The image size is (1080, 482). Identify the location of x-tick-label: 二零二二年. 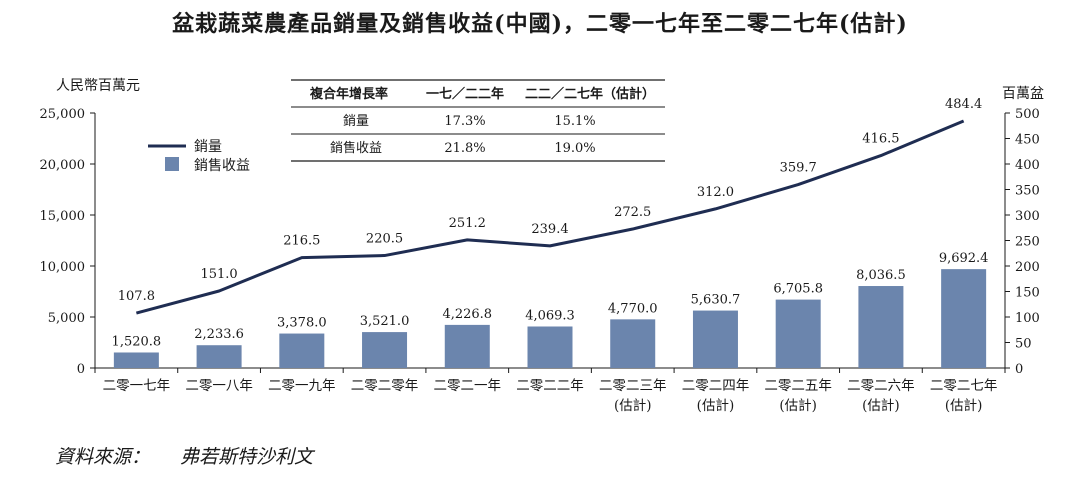
(550, 386).